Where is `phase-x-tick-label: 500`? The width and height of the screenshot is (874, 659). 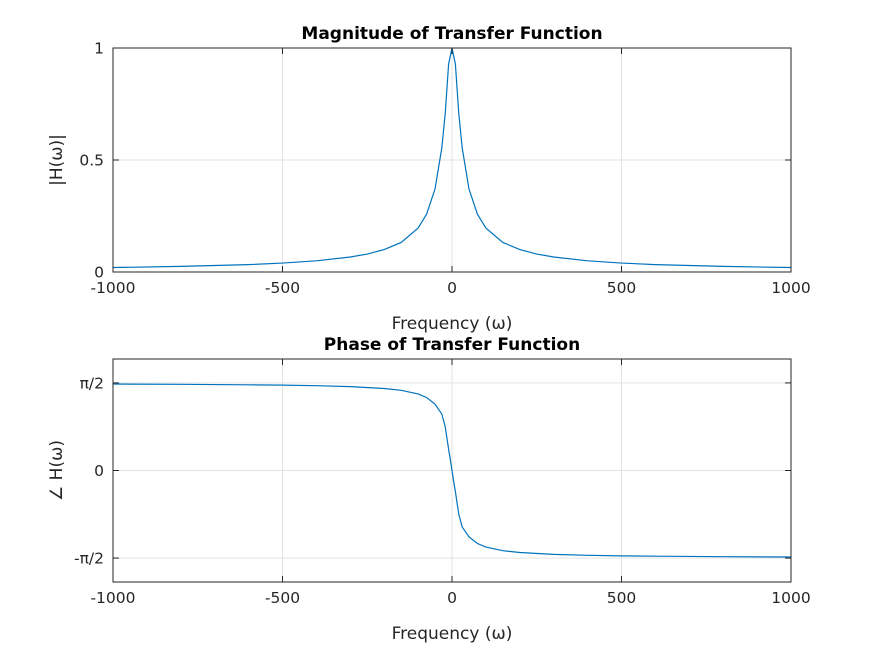 phase-x-tick-label: 500 is located at coordinates (622, 598).